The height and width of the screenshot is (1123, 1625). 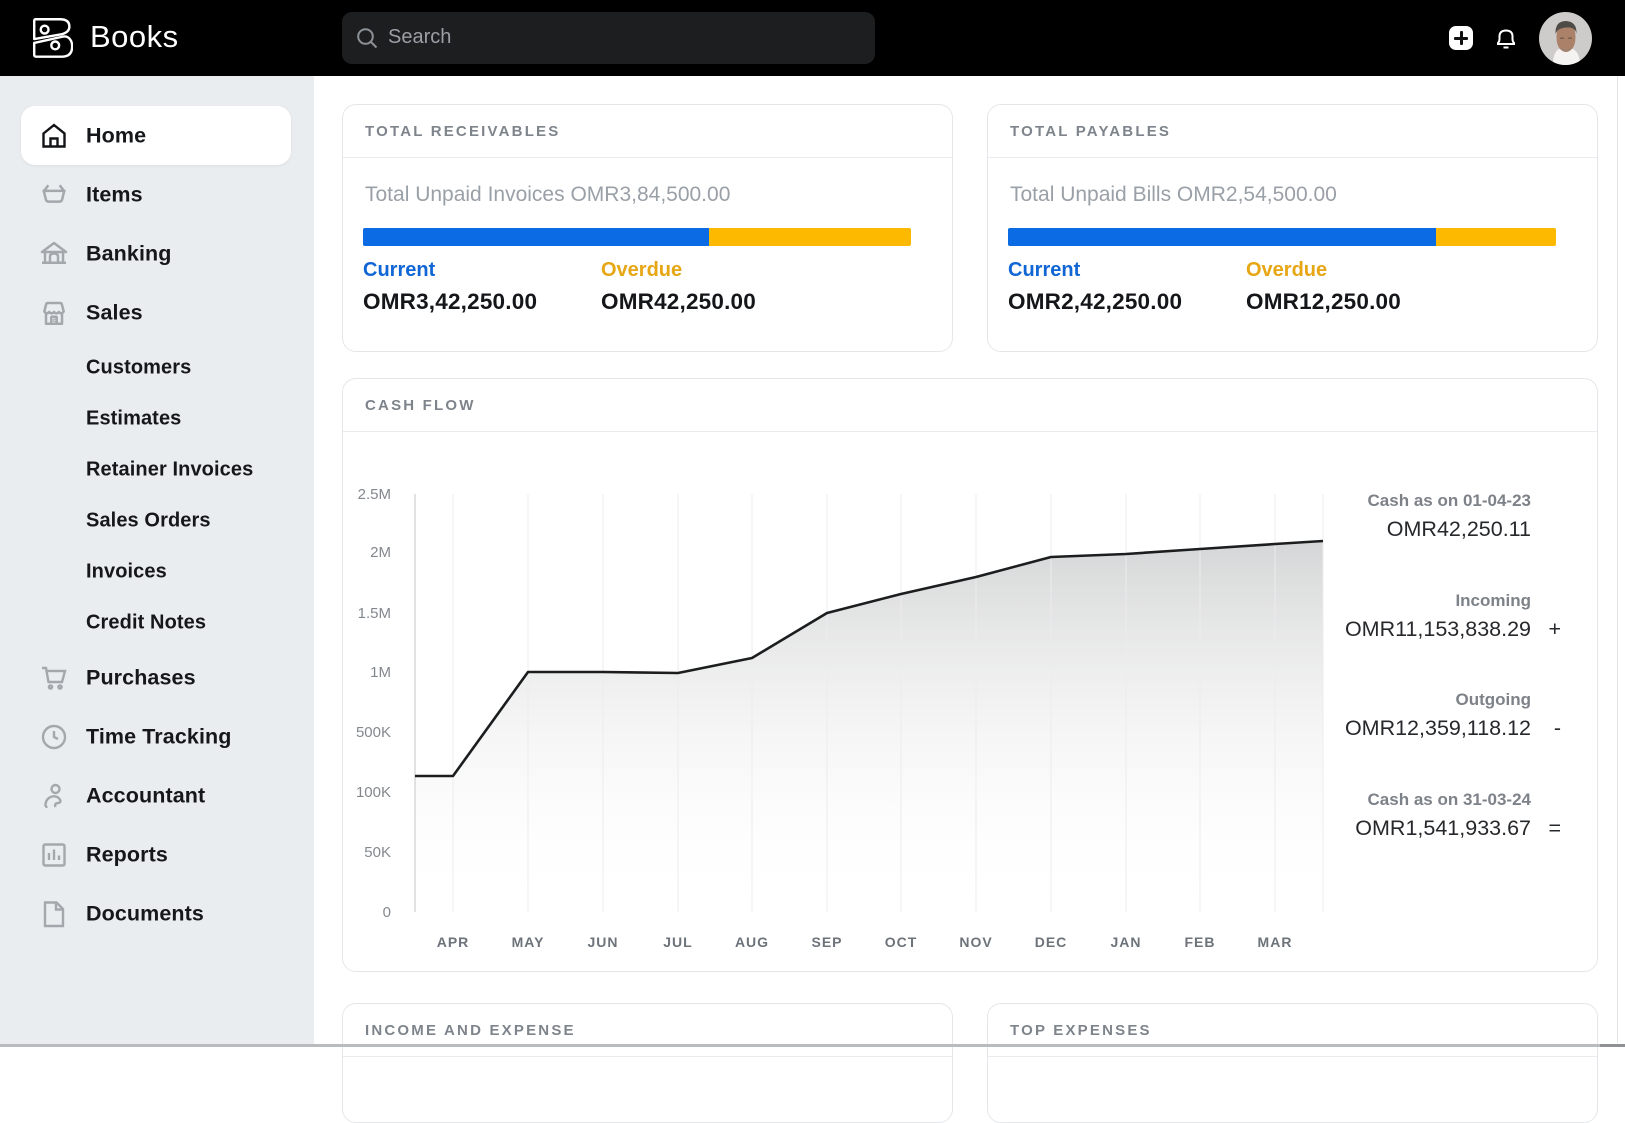 What do you see at coordinates (374, 613) in the screenshot?
I see `svg-text: 1.5M` at bounding box center [374, 613].